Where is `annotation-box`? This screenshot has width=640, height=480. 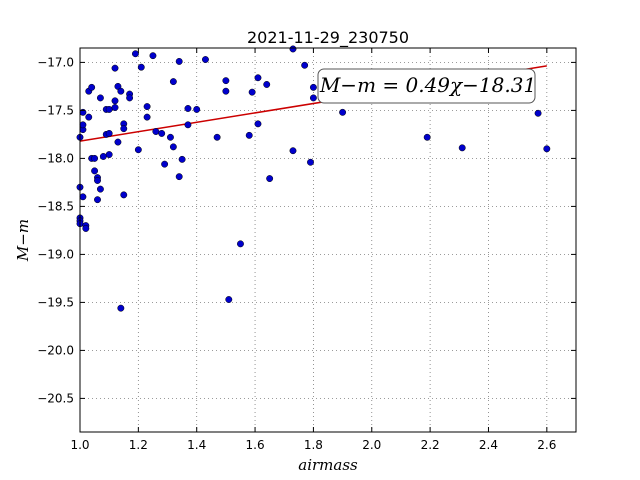 annotation-box is located at coordinates (426, 86).